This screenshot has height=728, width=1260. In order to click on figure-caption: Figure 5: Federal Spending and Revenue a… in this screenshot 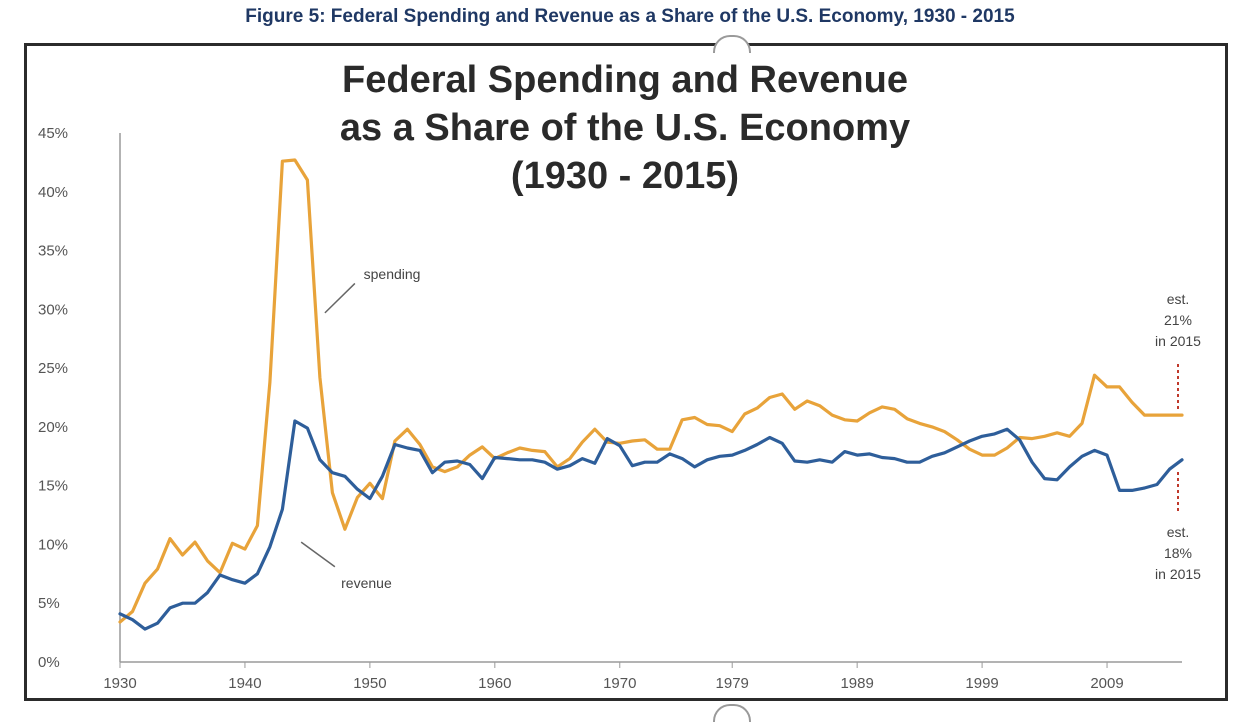, I will do `click(630, 16)`.